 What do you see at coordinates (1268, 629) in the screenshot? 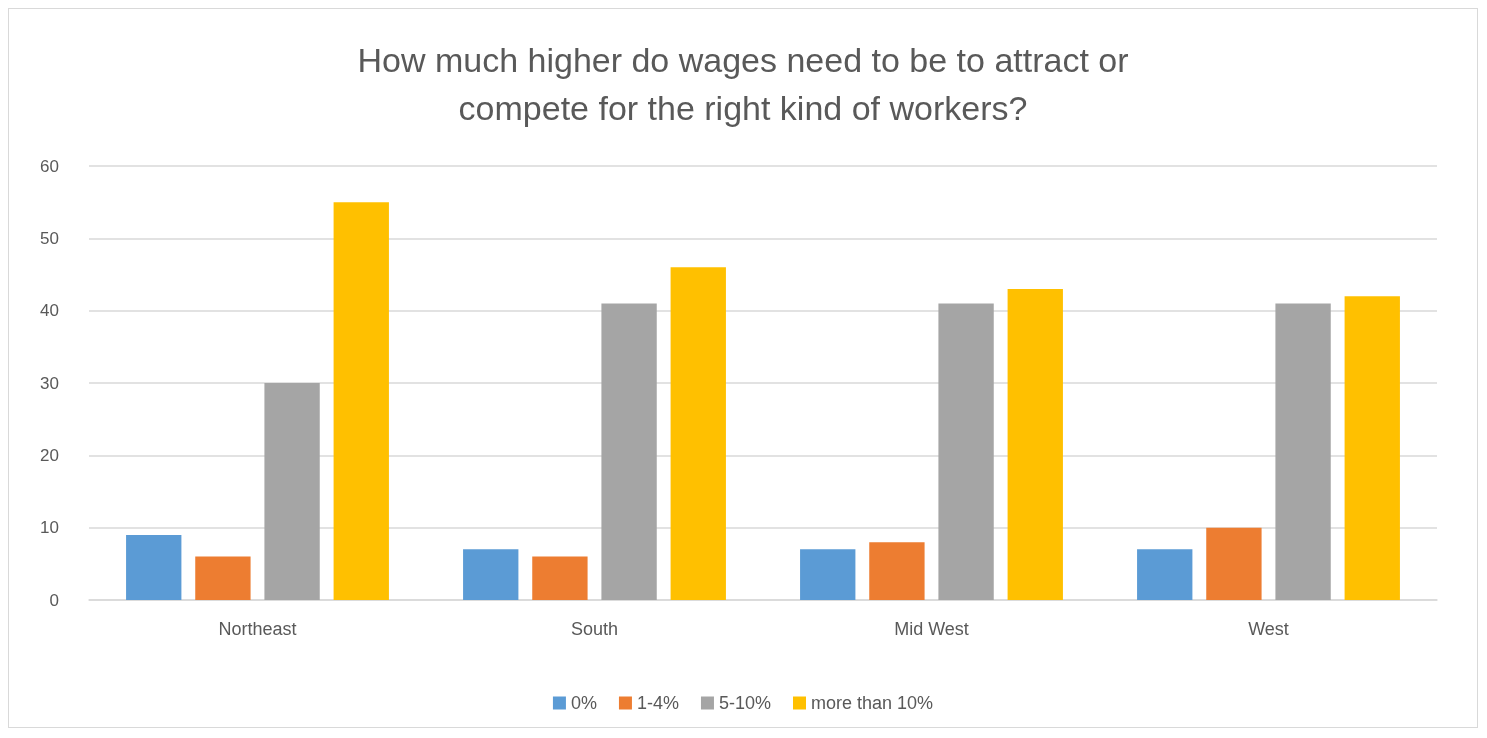
I see `x-tick-label: West` at bounding box center [1268, 629].